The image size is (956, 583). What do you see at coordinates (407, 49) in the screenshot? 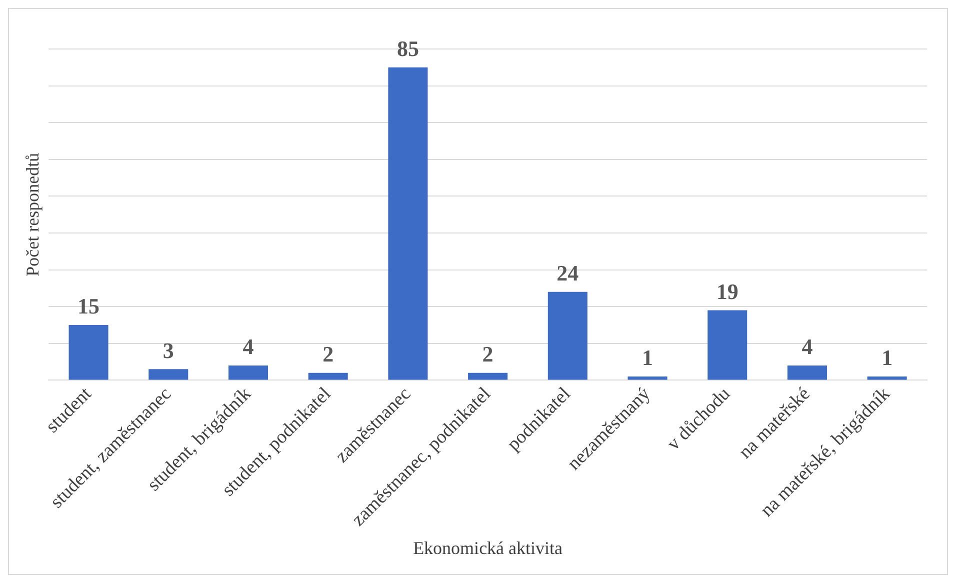
I see `data-label: 85` at bounding box center [407, 49].